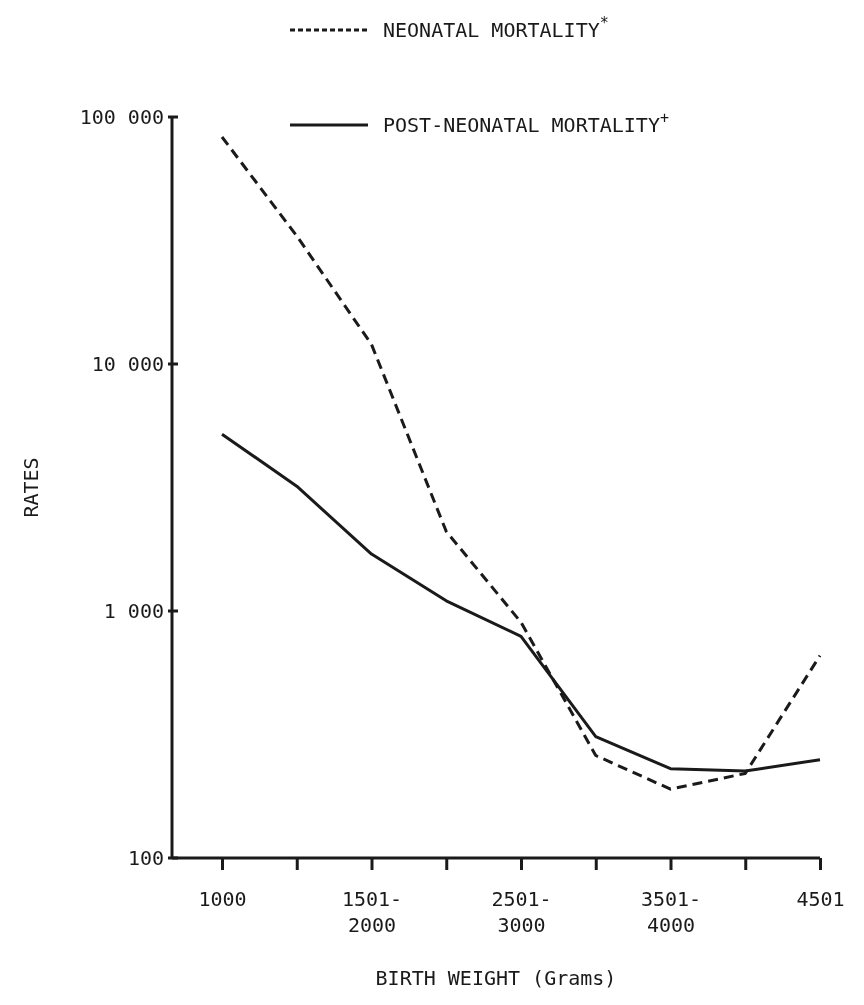 This screenshot has height=1005, width=864. What do you see at coordinates (526, 123) in the screenshot?
I see `legend-label: POST-NEONATAL MORTALITY$^{+}$` at bounding box center [526, 123].